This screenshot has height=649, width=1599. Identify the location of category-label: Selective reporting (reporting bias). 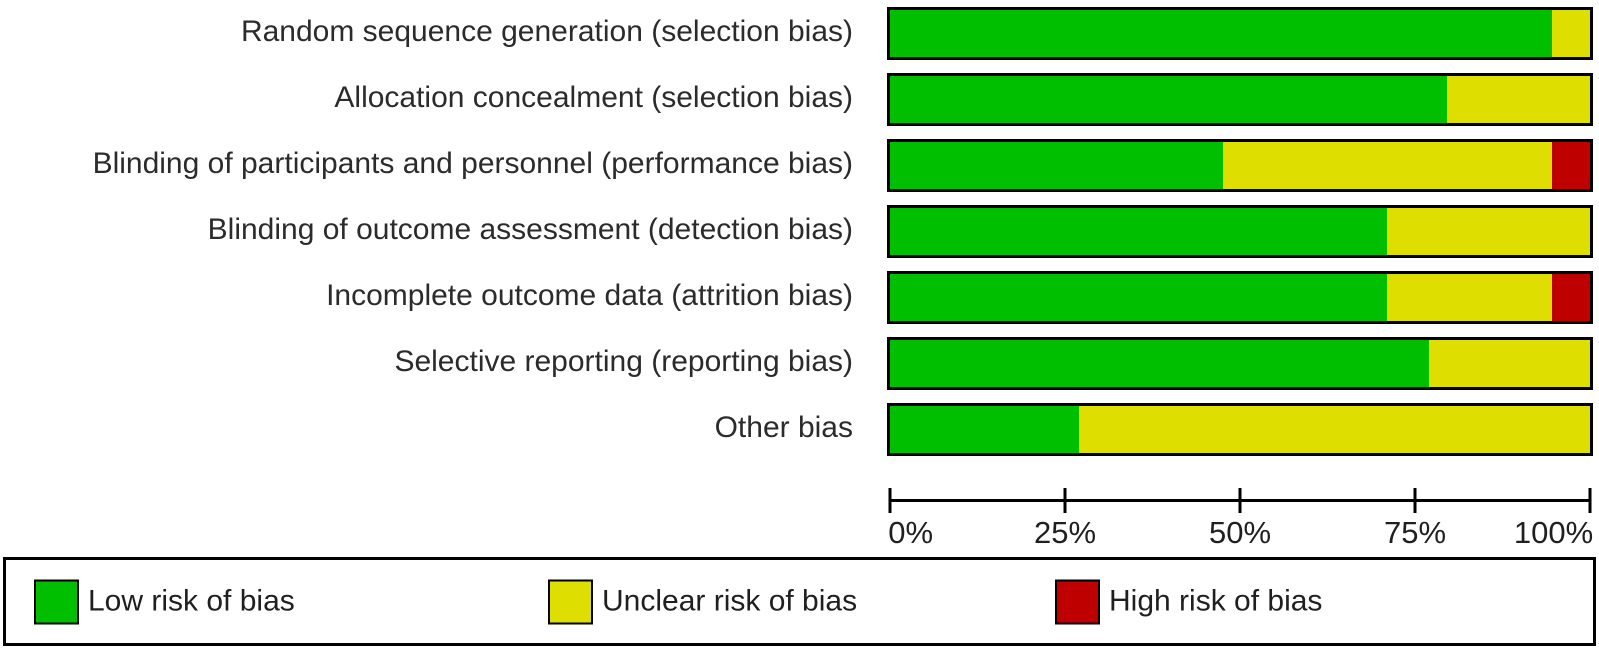
(623, 361).